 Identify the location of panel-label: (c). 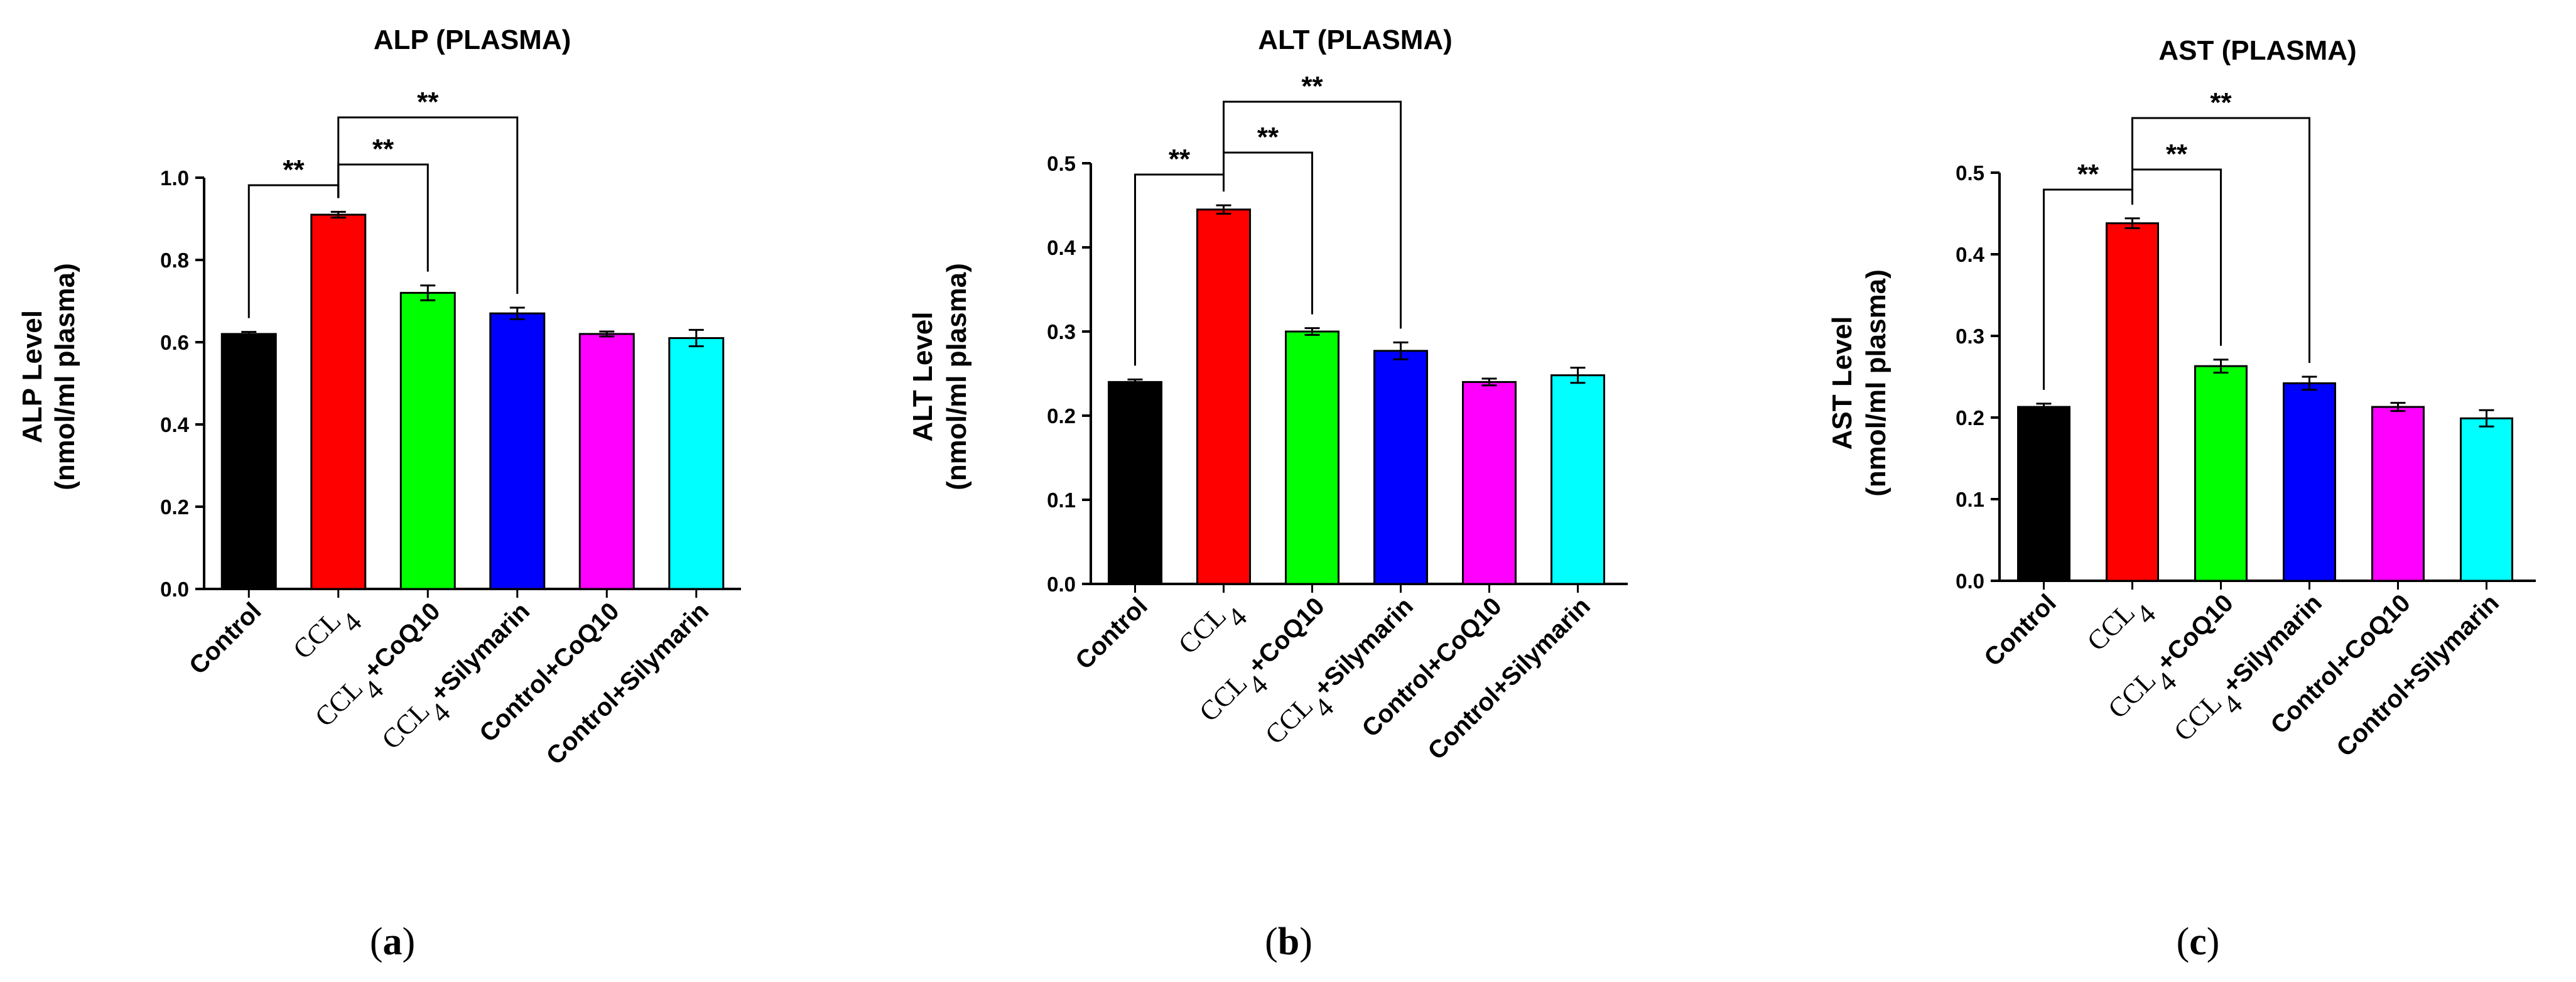
(2199, 941).